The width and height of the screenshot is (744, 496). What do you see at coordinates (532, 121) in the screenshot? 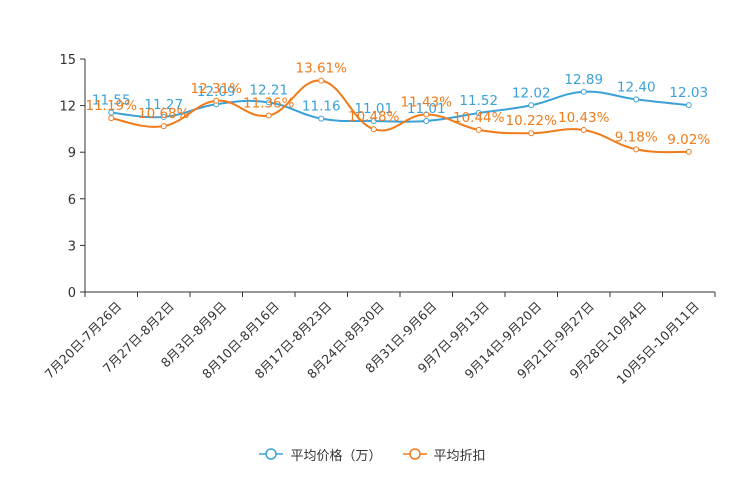
I see `data-label: 10.22%` at bounding box center [532, 121].